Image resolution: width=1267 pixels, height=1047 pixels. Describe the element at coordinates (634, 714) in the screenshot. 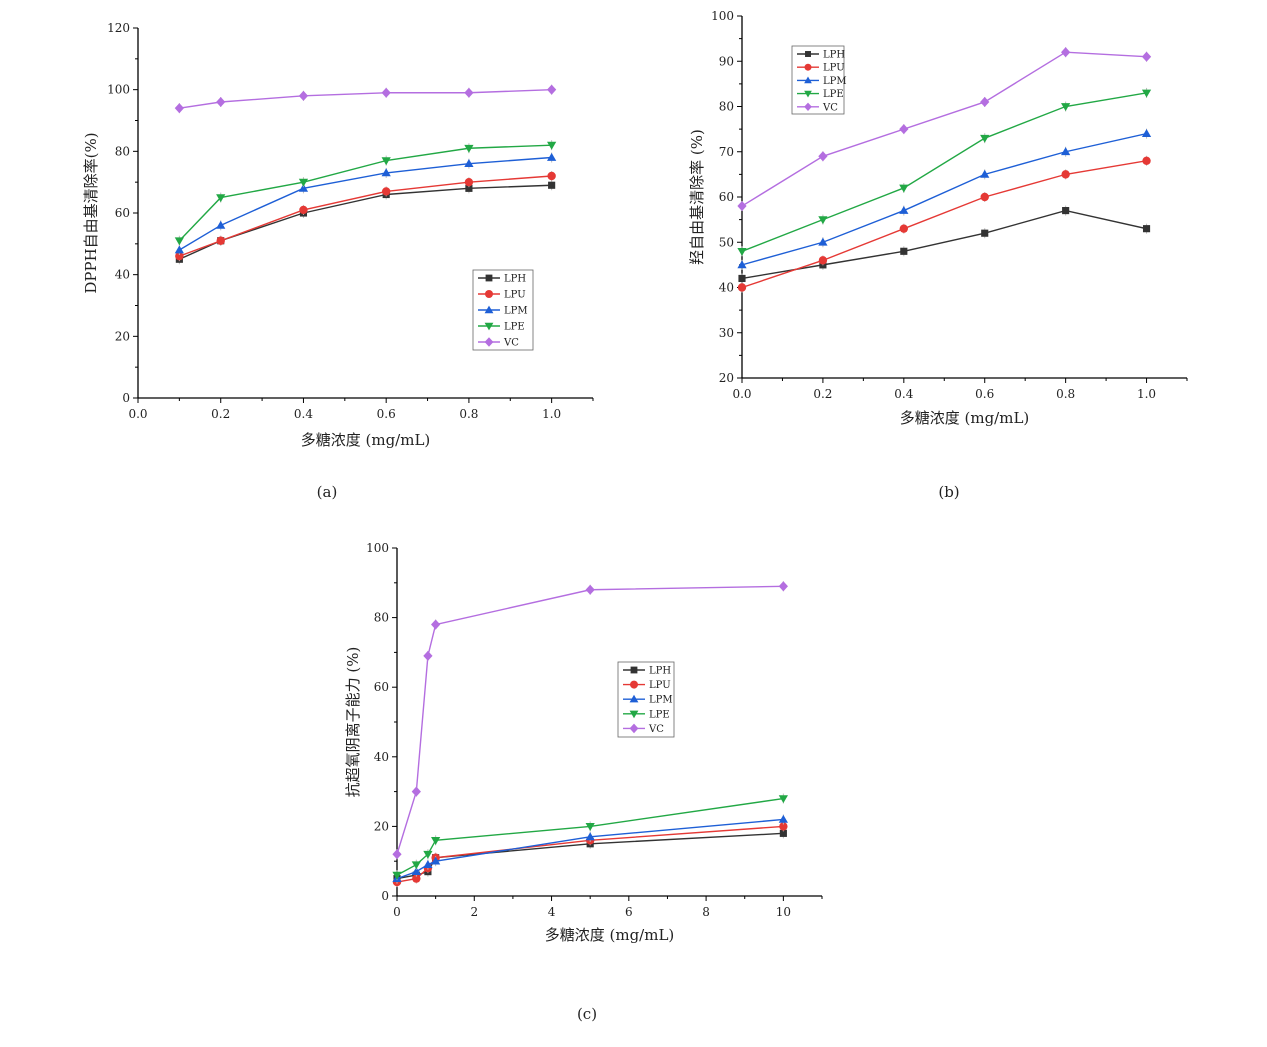

I see `chart-c-legend-marker-lpe` at that location.